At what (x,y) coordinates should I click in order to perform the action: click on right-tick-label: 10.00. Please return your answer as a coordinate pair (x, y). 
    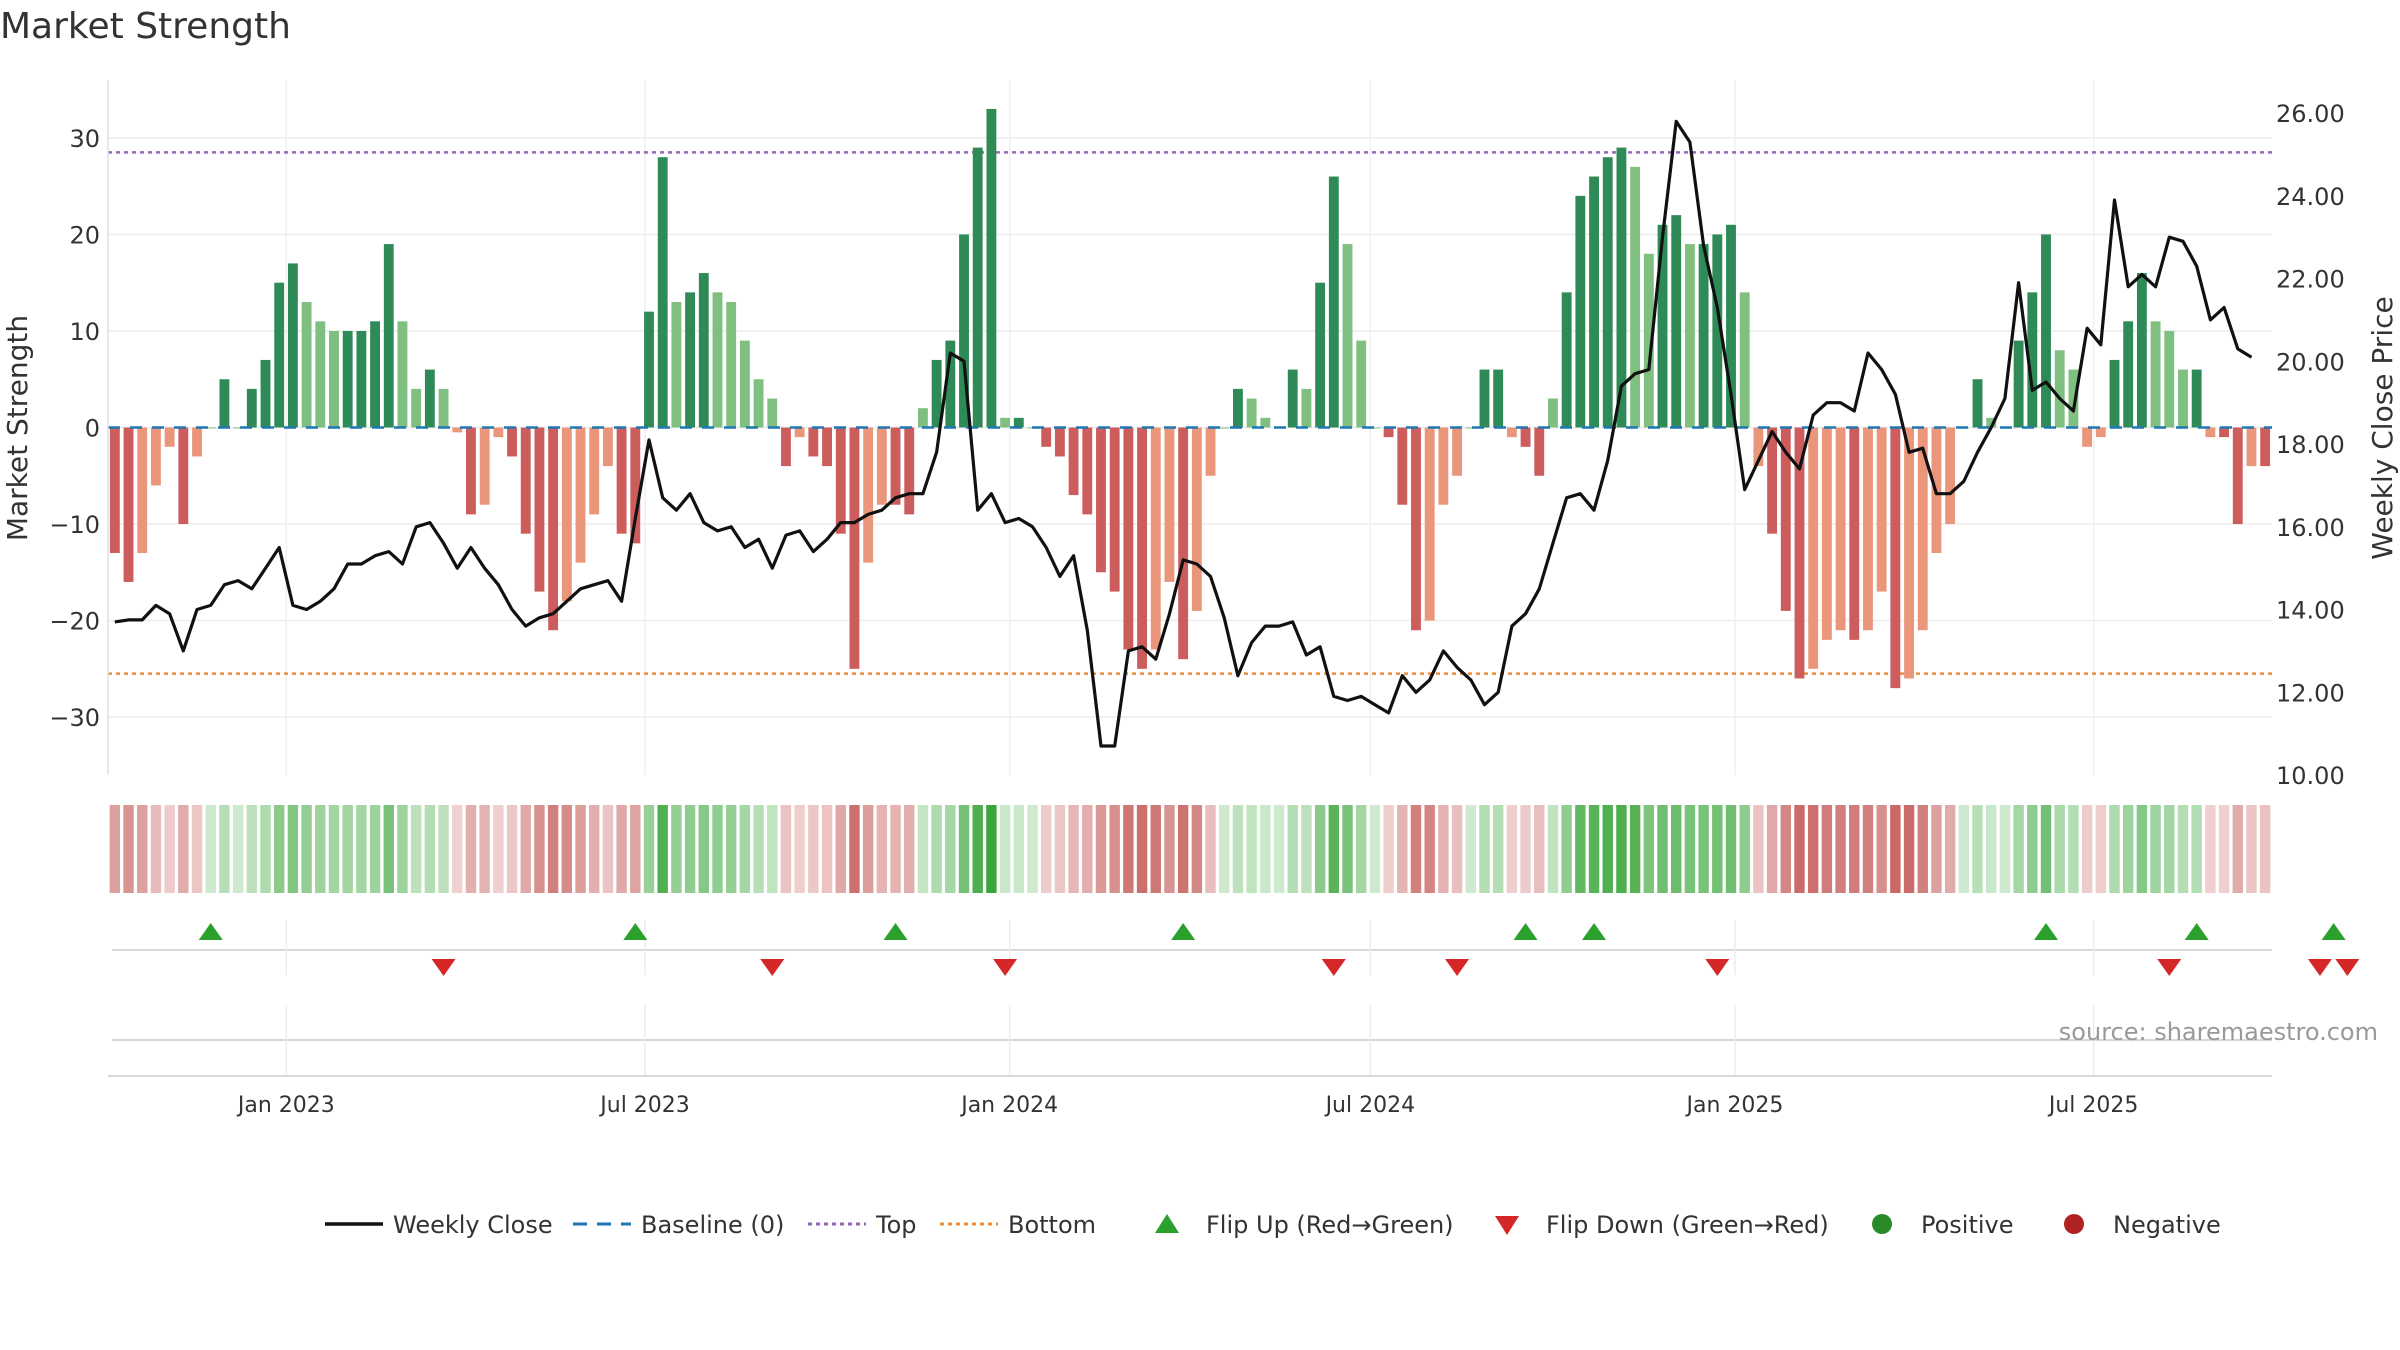
    Looking at the image, I should click on (2310, 776).